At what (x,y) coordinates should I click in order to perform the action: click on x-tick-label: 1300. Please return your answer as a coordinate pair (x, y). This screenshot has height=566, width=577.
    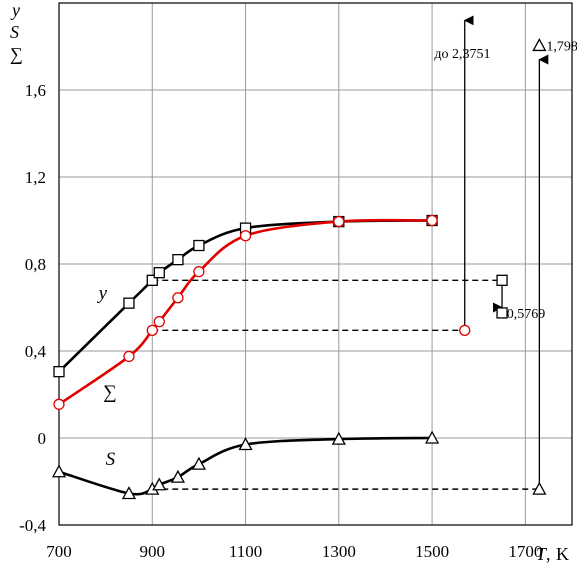
    Looking at the image, I should click on (339, 551).